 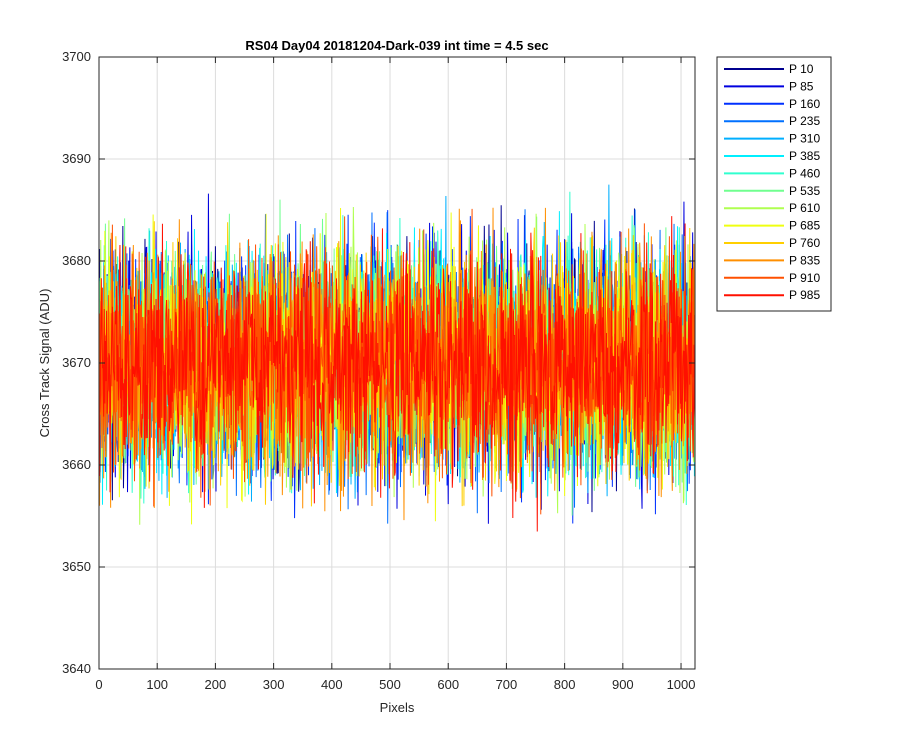 I want to click on y-tick-label: 3670, so click(x=76, y=362).